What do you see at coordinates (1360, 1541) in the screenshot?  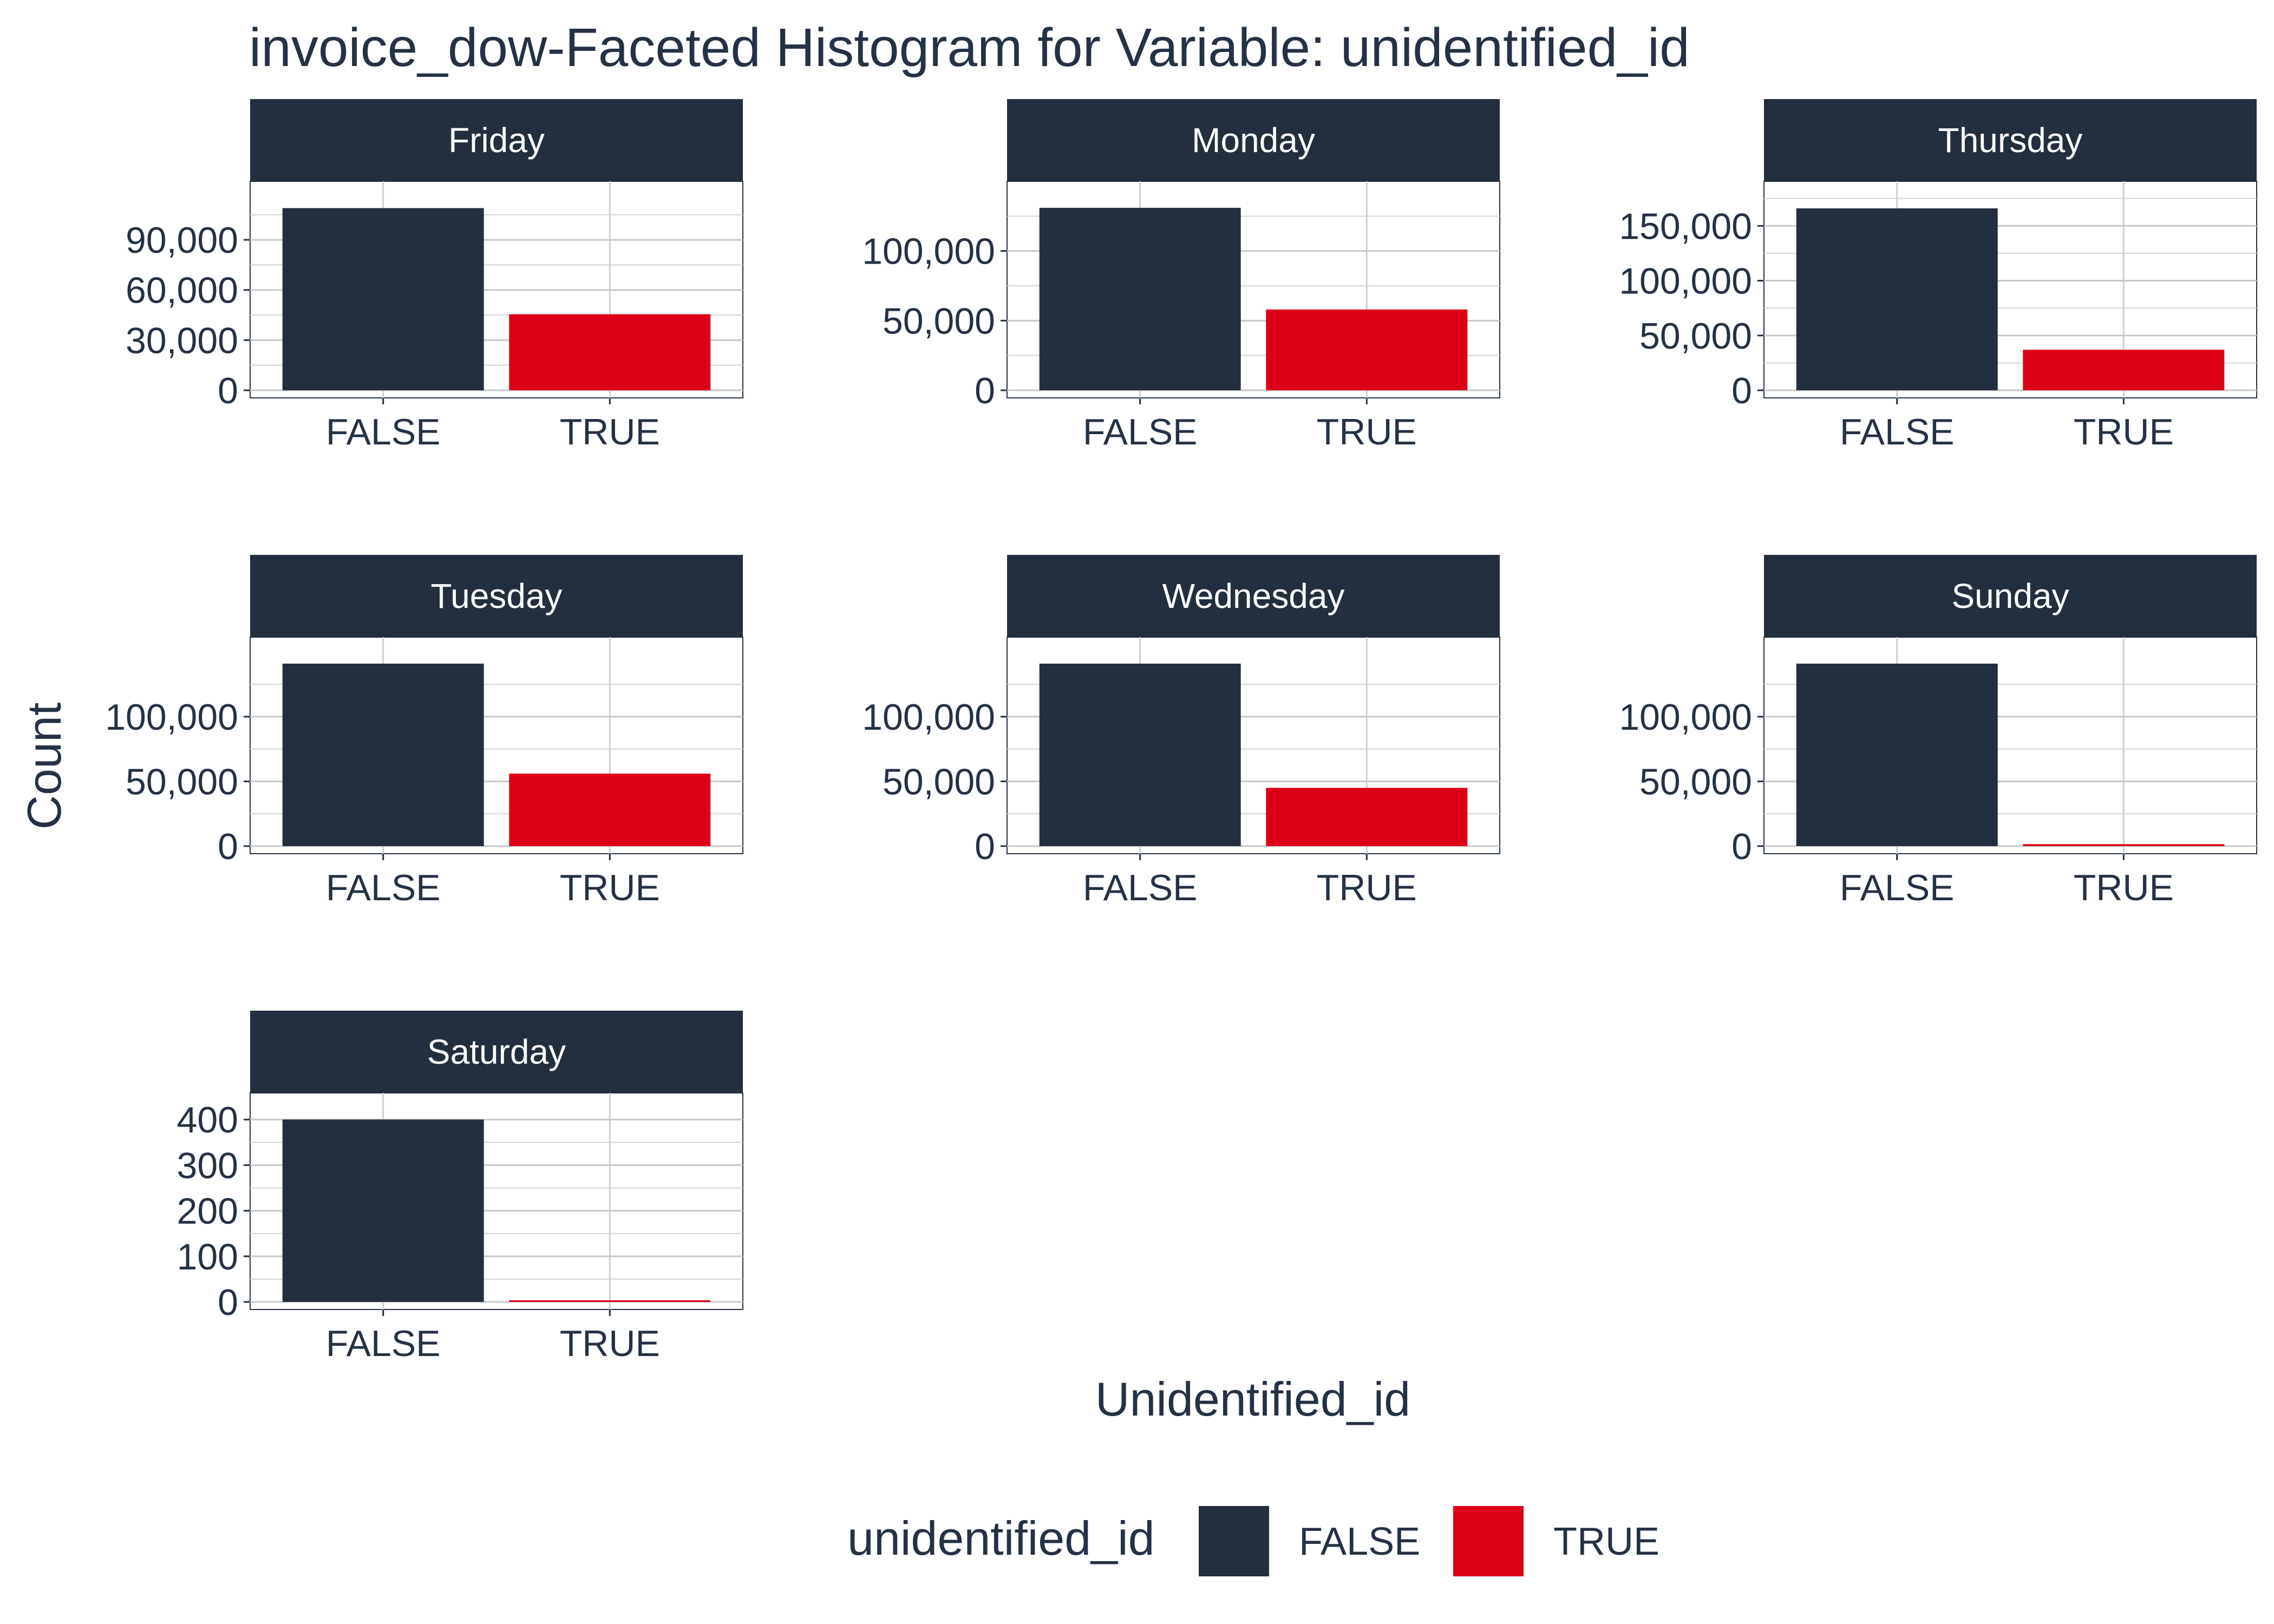 I see `legend-label-false: FALSE` at bounding box center [1360, 1541].